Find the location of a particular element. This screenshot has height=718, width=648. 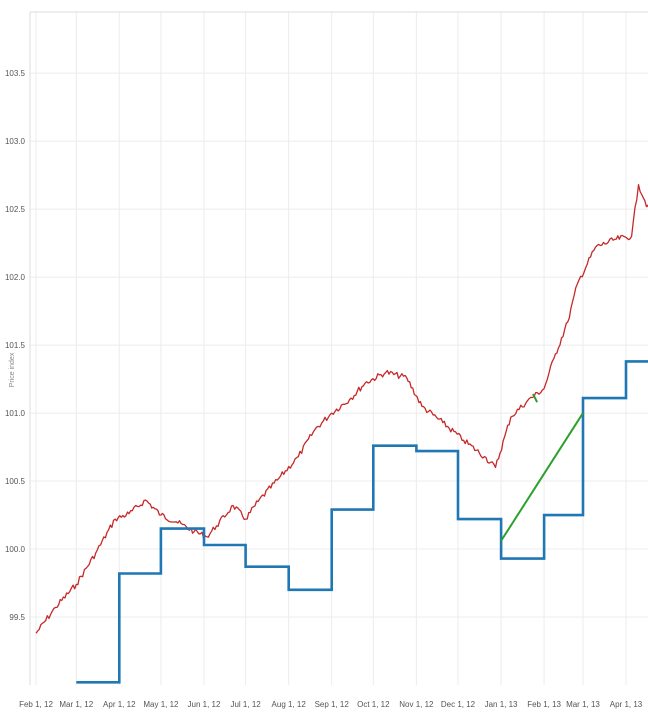

y-tick-label: 102.0 is located at coordinates (15, 277).